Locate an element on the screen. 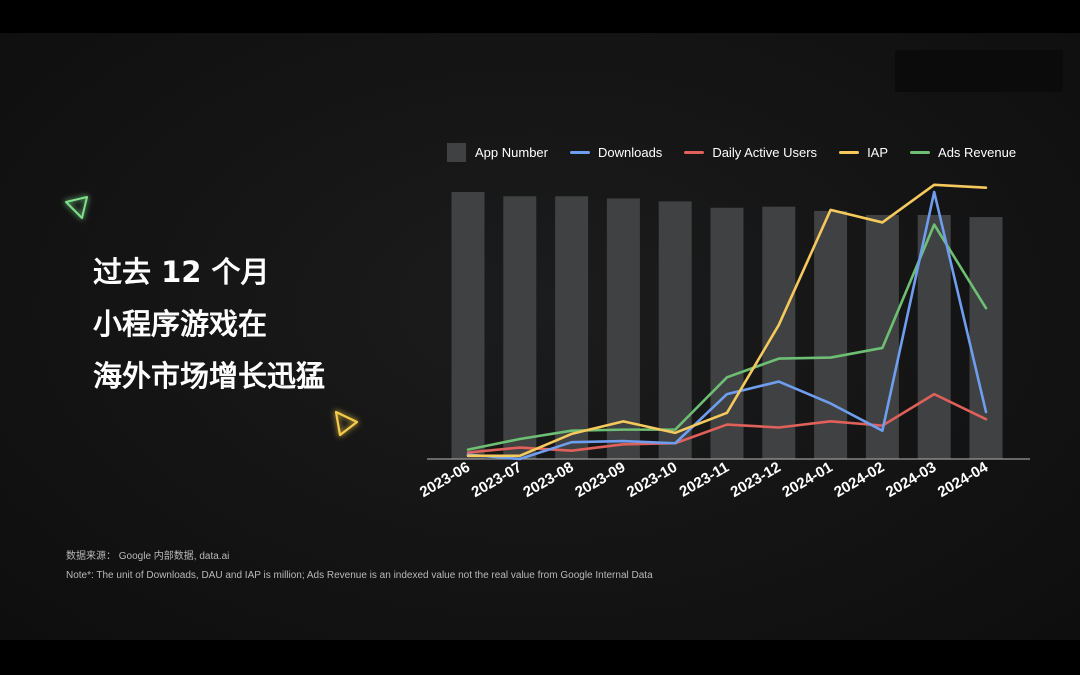 This screenshot has width=1080, height=675. headline-line-1: 过去 12 个月 is located at coordinates (181, 272).